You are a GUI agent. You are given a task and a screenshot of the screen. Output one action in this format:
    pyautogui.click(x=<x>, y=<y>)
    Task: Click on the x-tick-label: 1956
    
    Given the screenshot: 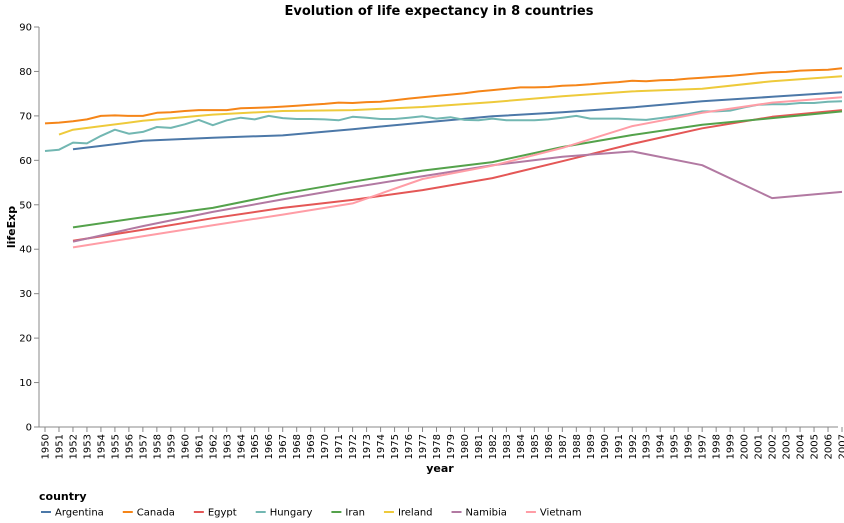 What is the action you would take?
    pyautogui.click(x=129, y=446)
    